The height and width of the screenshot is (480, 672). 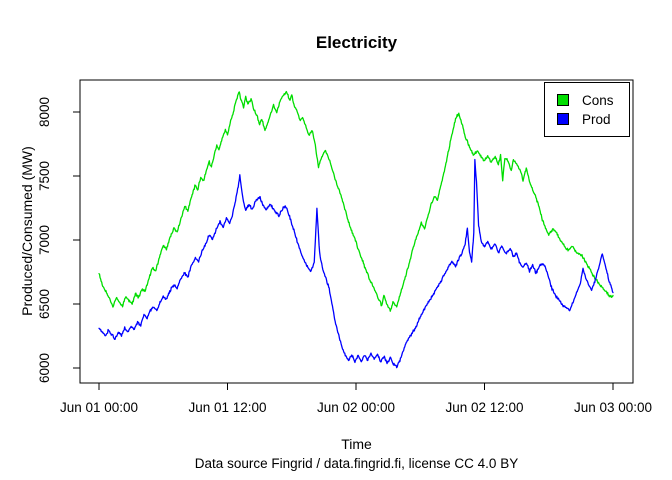 What do you see at coordinates (356, 444) in the screenshot?
I see `x-axis-label: Time` at bounding box center [356, 444].